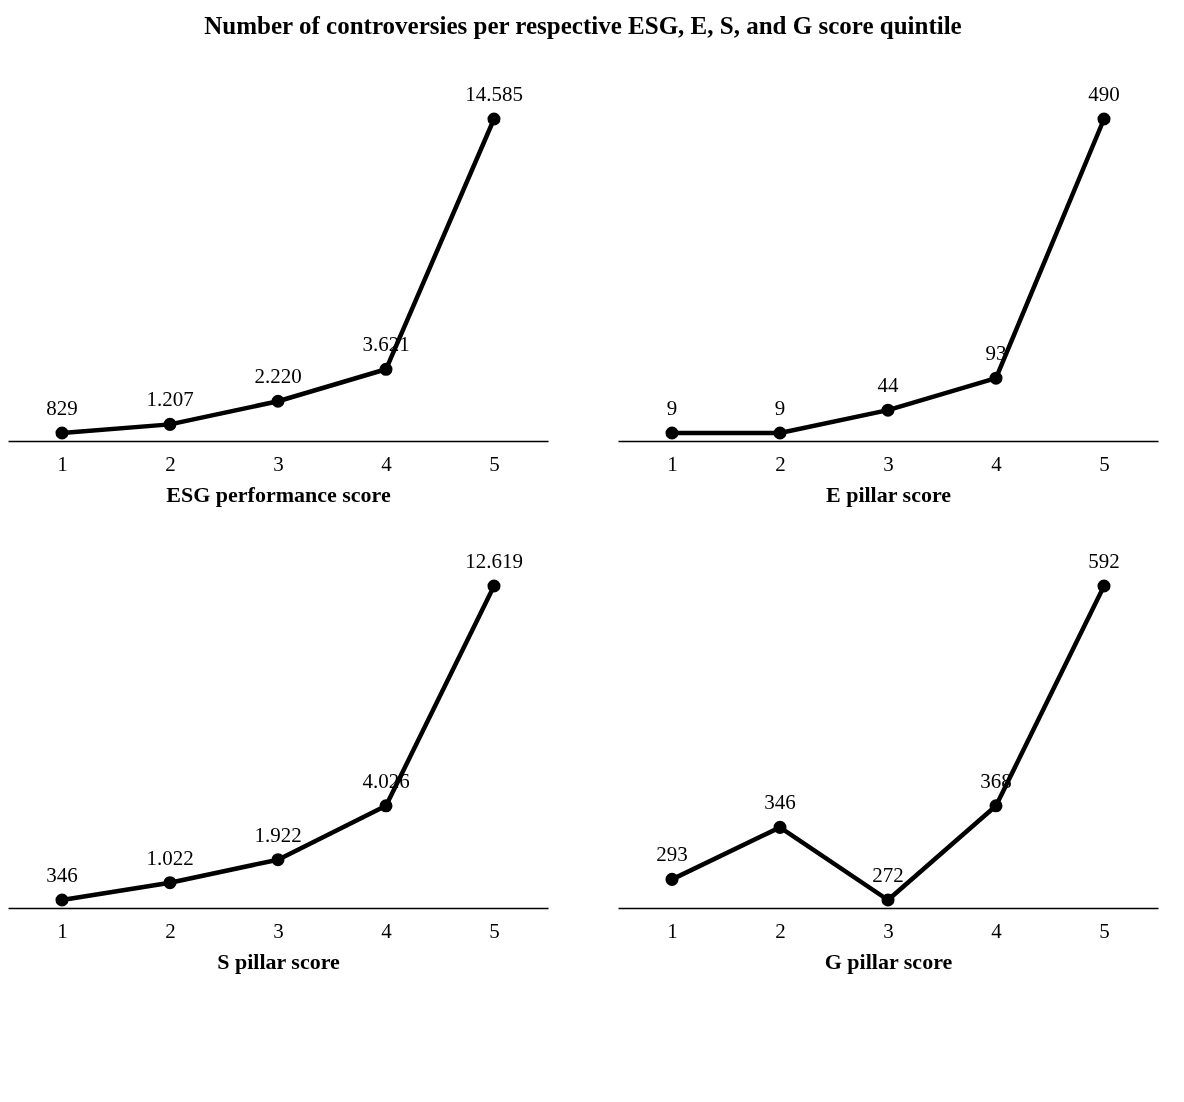  I want to click on data-label: 12.619, so click(494, 561).